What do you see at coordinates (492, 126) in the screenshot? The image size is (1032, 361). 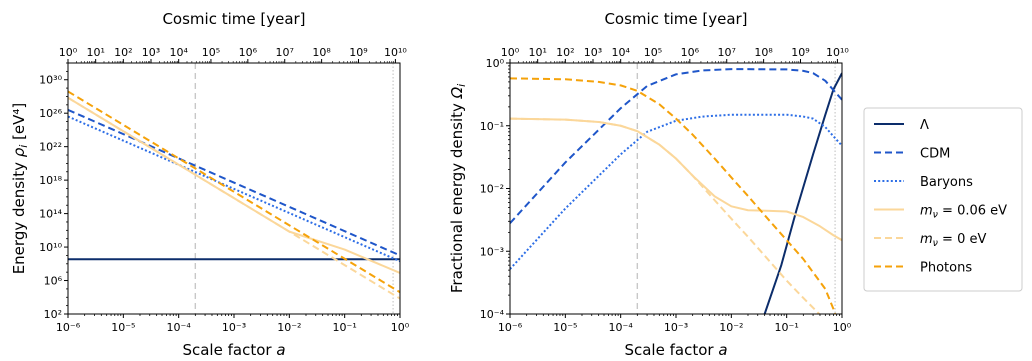 I see `y-tick-label: 10⁻¹` at bounding box center [492, 126].